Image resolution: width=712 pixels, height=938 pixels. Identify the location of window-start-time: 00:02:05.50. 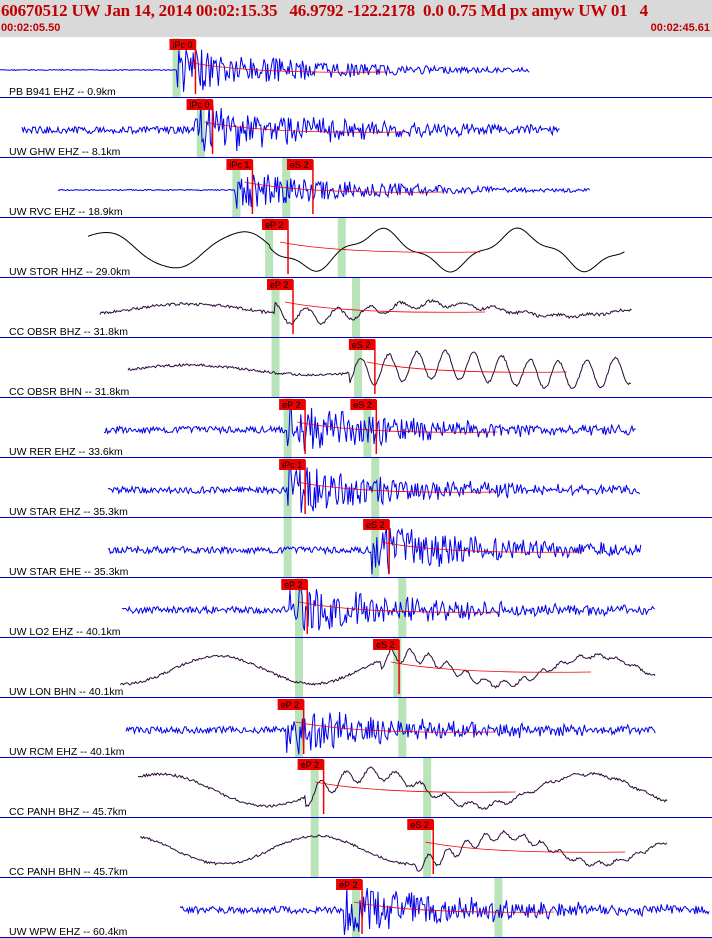
(31, 28).